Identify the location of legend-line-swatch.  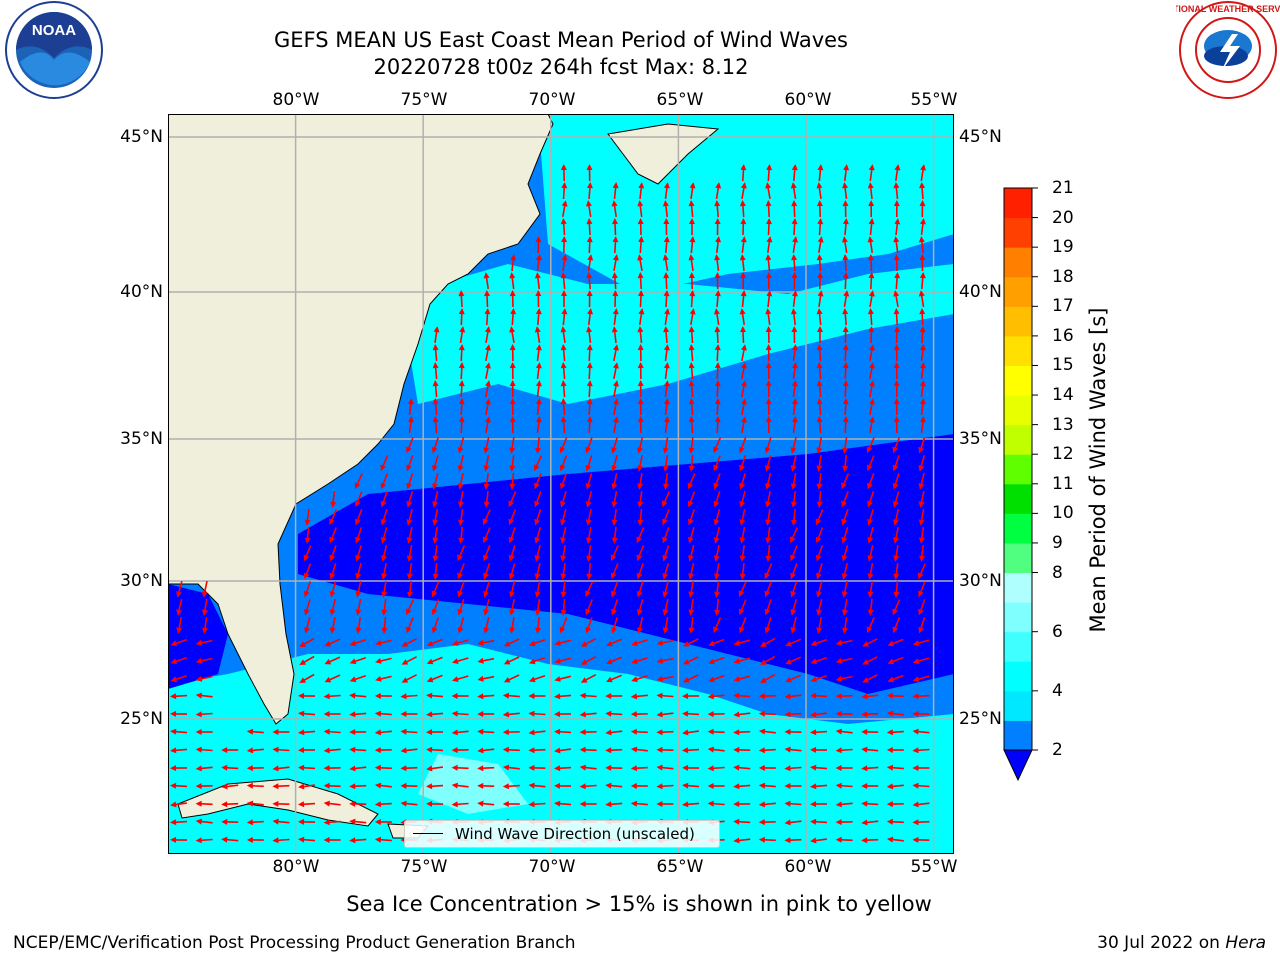
(428, 833).